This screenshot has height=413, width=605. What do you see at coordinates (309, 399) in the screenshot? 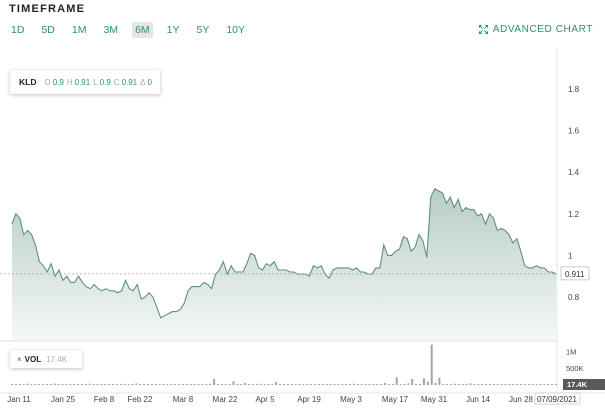
I see `x-tick-label-7: Apr 19` at bounding box center [309, 399].